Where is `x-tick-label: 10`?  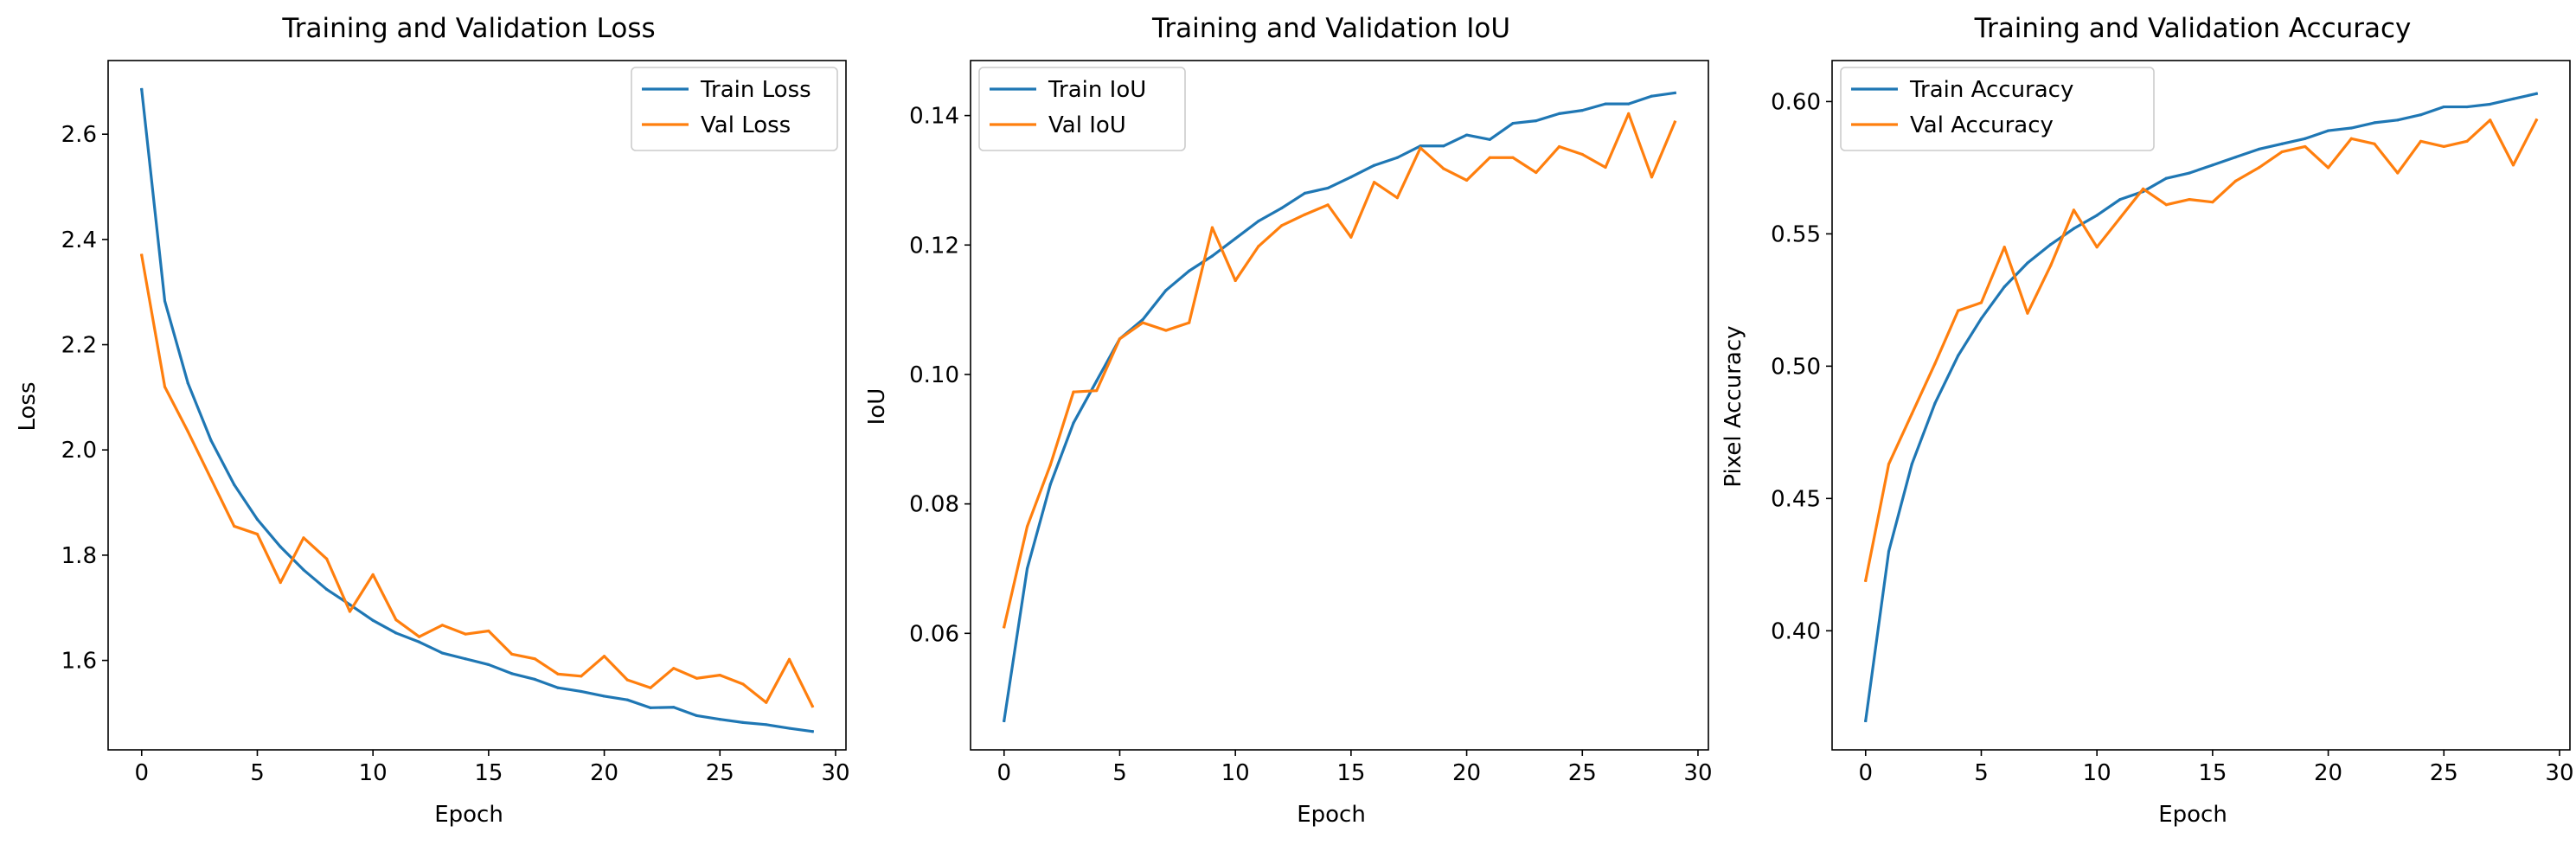 x-tick-label: 10 is located at coordinates (1235, 773).